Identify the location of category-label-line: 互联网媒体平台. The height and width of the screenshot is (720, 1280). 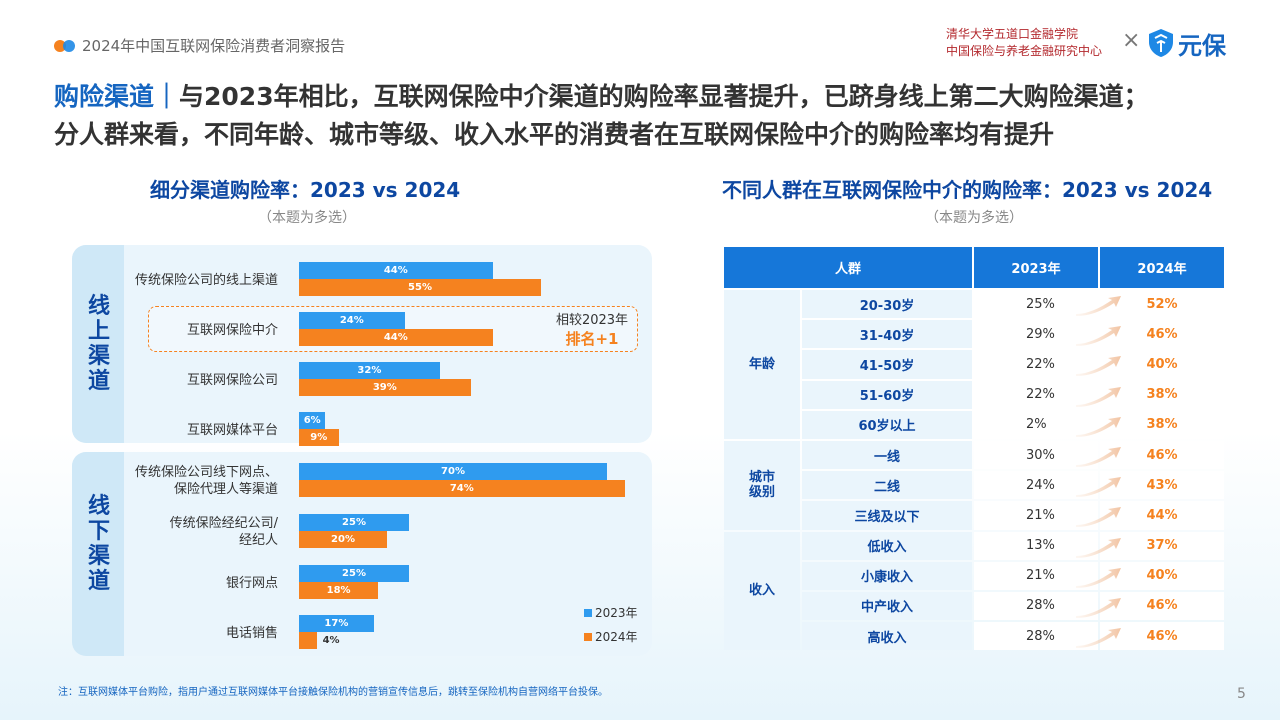
(232, 430).